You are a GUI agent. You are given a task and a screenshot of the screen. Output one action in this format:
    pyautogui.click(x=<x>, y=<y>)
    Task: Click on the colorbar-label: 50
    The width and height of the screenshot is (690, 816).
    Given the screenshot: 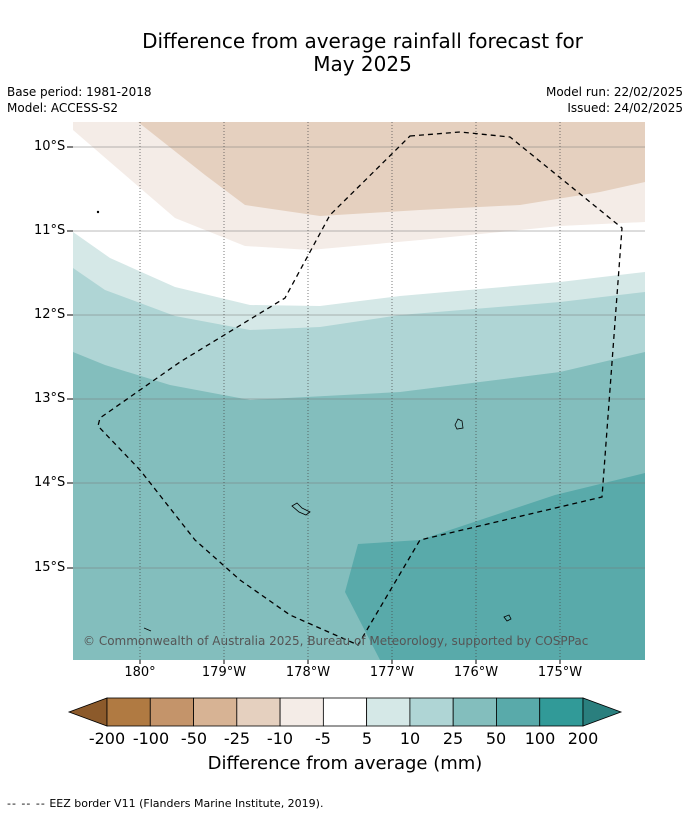 What is the action you would take?
    pyautogui.click(x=496, y=738)
    